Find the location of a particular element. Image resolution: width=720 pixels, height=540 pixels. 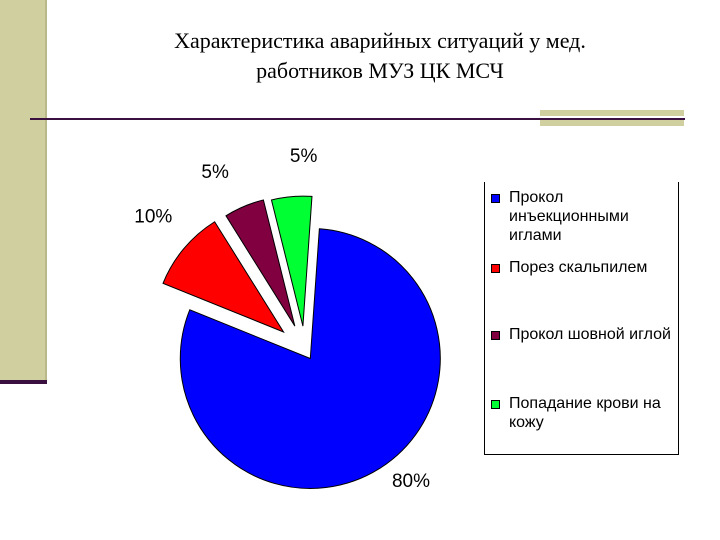

divider-decoration is located at coordinates (612, 118).